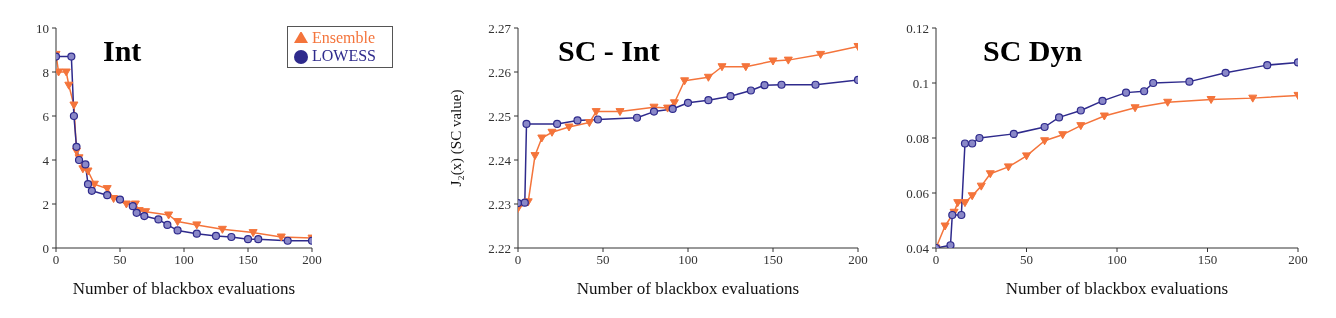 Image resolution: width=1336 pixels, height=318 pixels. Describe the element at coordinates (917, 28) in the screenshot. I see `y-tick-label: 0.12` at that location.